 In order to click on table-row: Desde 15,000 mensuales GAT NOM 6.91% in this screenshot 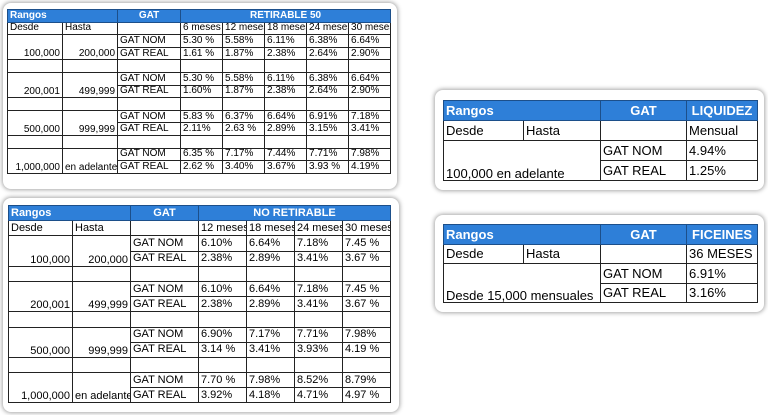, I will do `click(600, 283)`.